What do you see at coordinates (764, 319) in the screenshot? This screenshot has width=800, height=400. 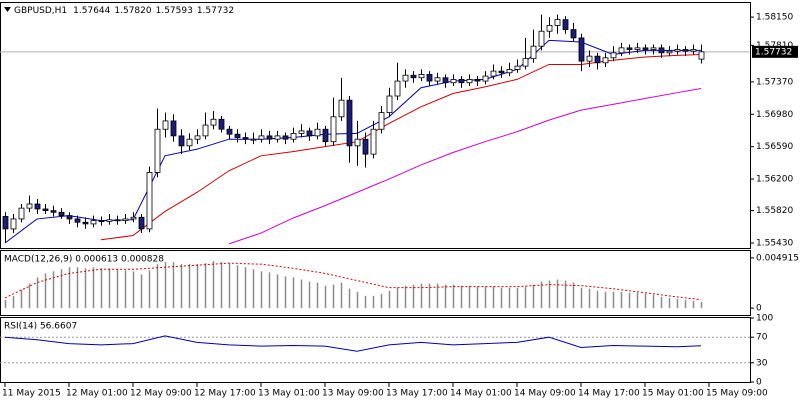 I see `y-tick-label: 100` at bounding box center [764, 319].